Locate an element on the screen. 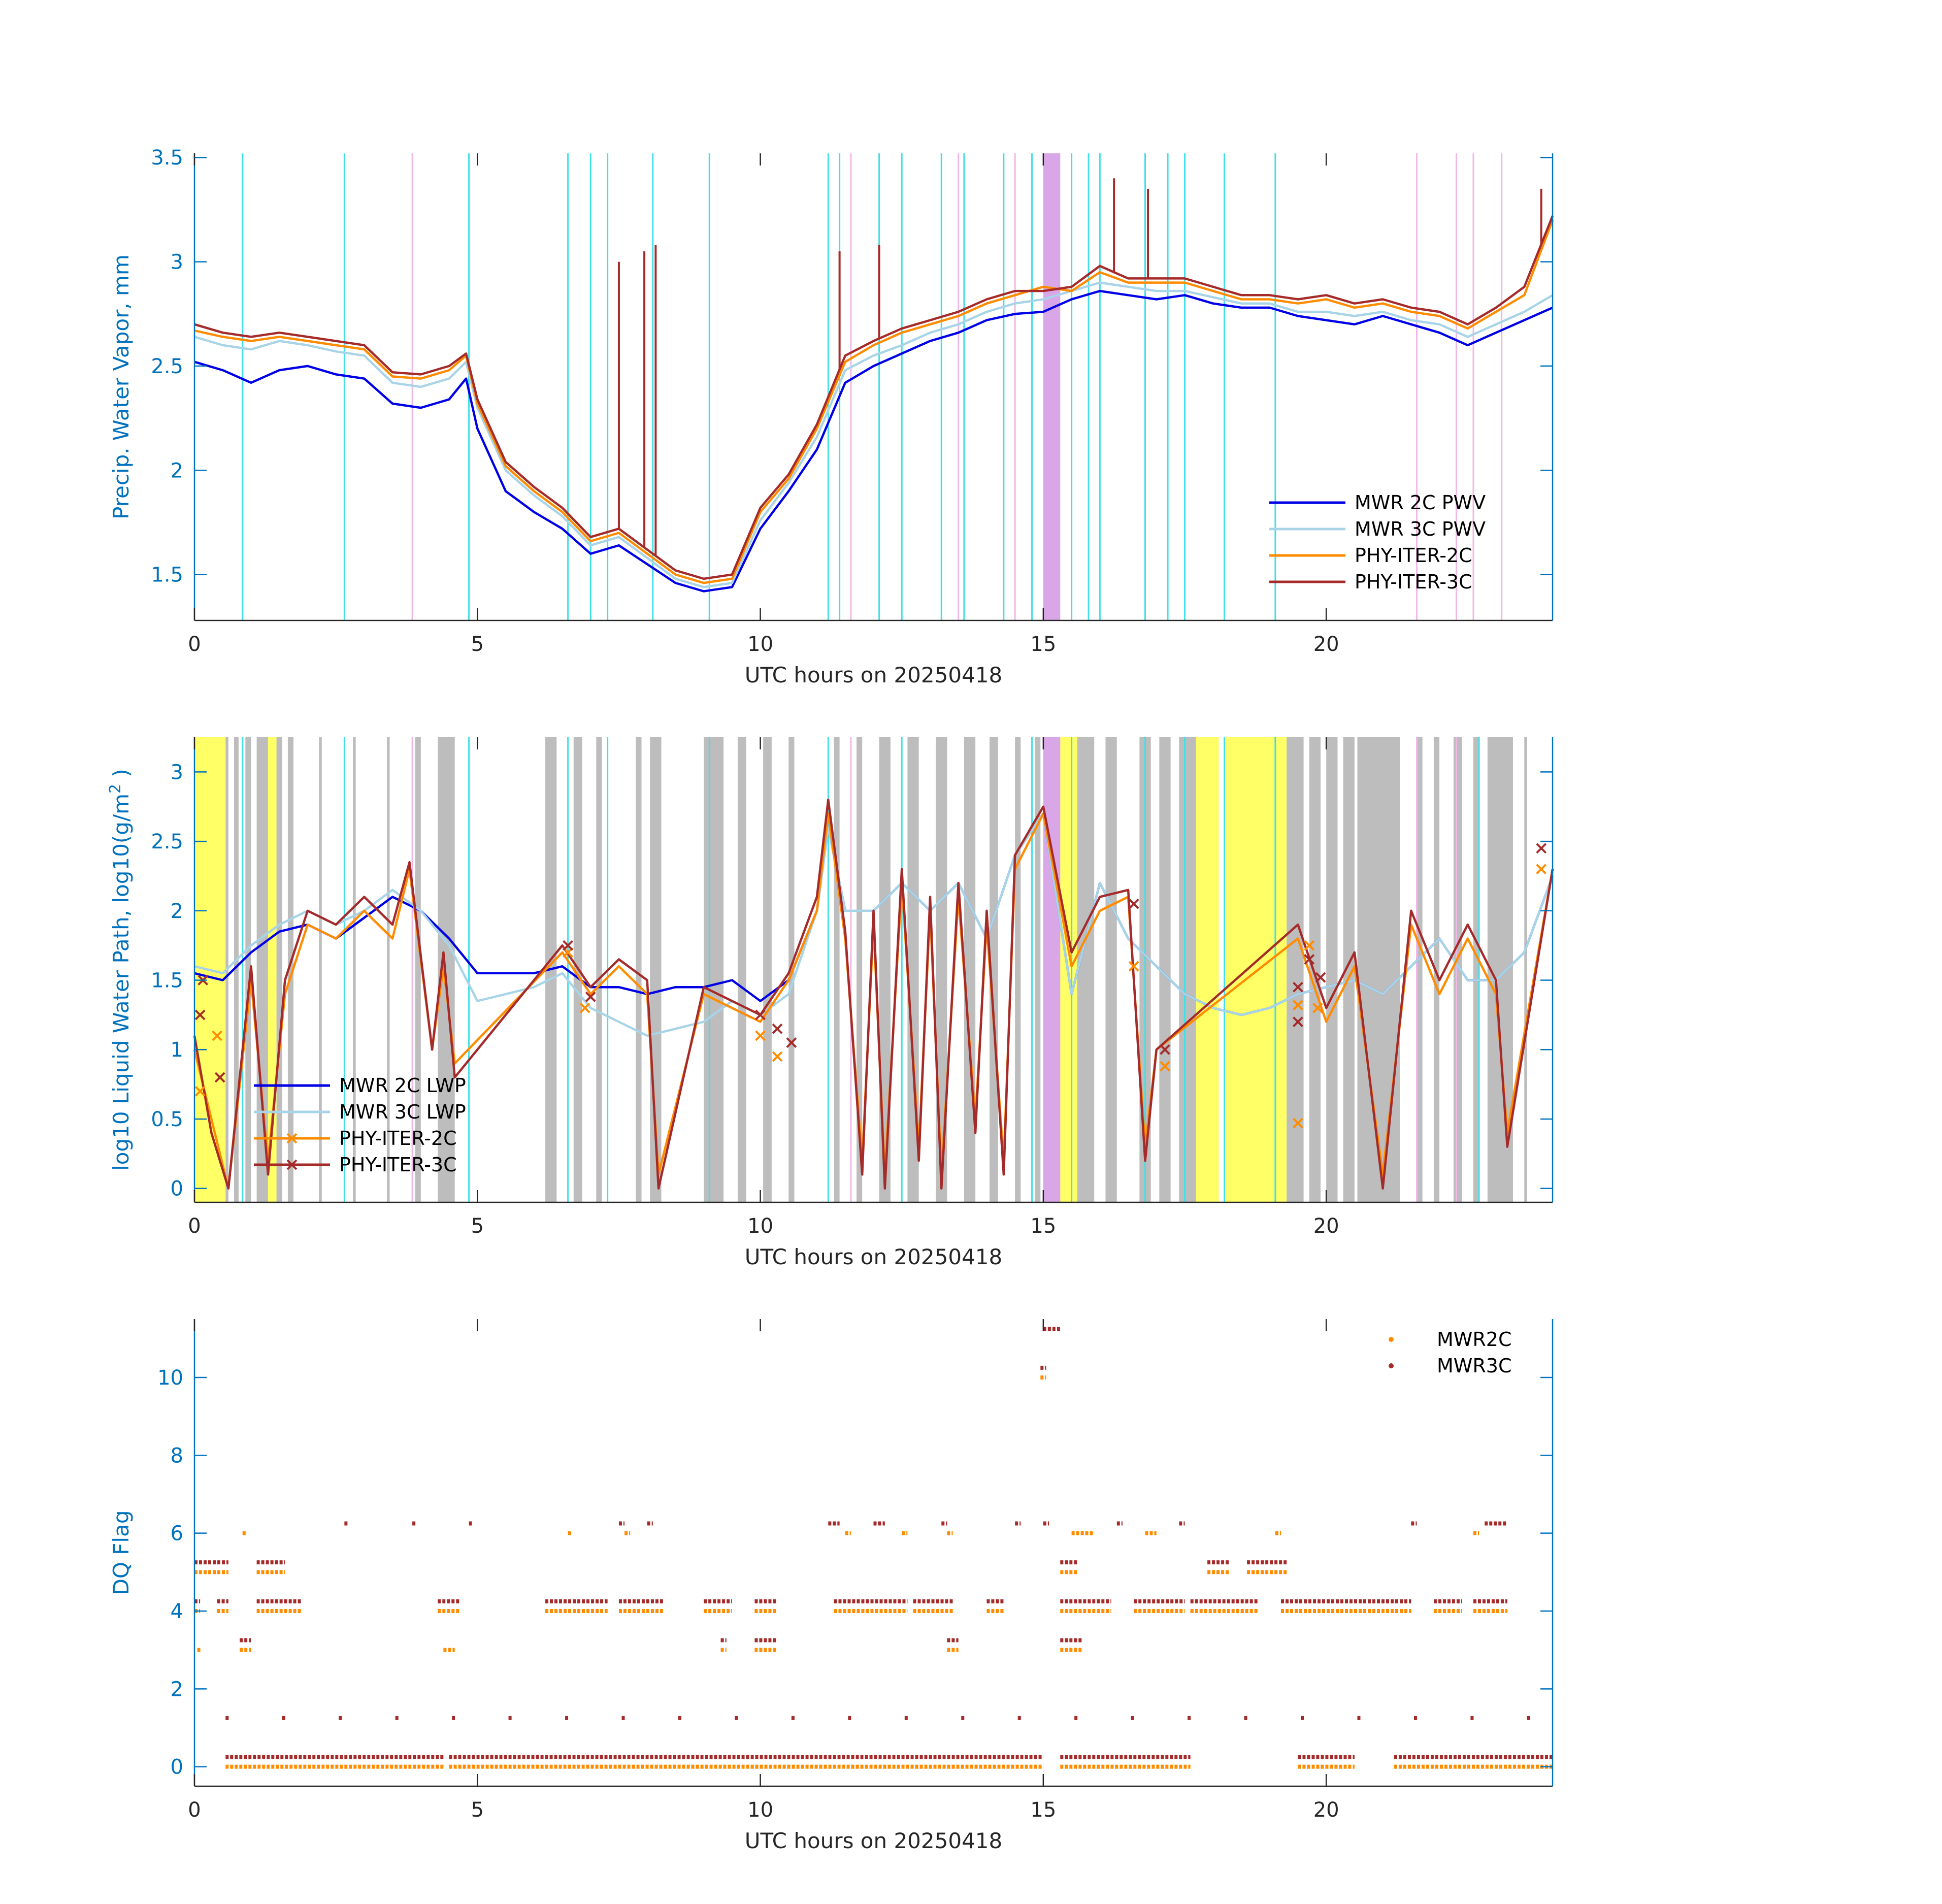 Image resolution: width=1942 pixels, height=1904 pixels. dq-x-tick-label: 0 is located at coordinates (194, 1810).